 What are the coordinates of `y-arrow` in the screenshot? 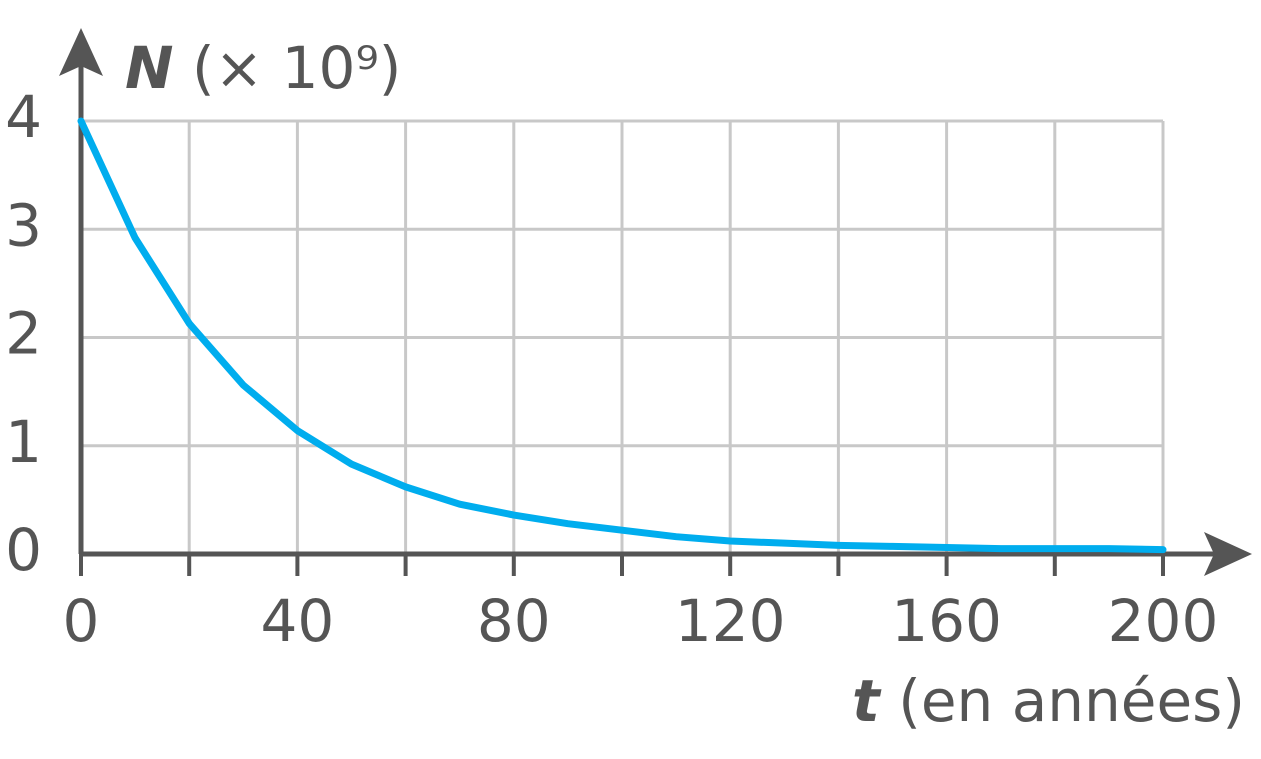 It's located at (81, 52).